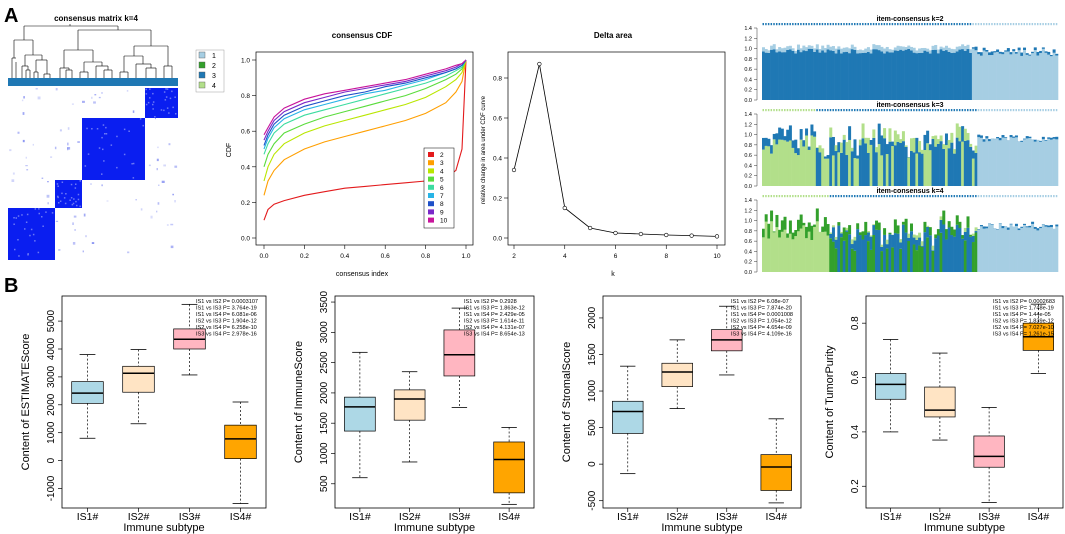 This screenshot has height=534, width=1065. What do you see at coordinates (324, 392) in the screenshot?
I see `boxplot-ytick-label: 2000` at bounding box center [324, 392].